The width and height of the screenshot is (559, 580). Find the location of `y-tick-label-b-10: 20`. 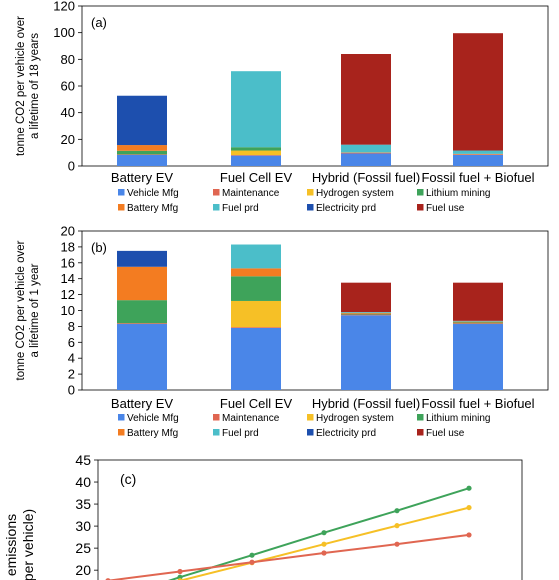

y-tick-label-b-10: 20 is located at coordinates (68, 231).